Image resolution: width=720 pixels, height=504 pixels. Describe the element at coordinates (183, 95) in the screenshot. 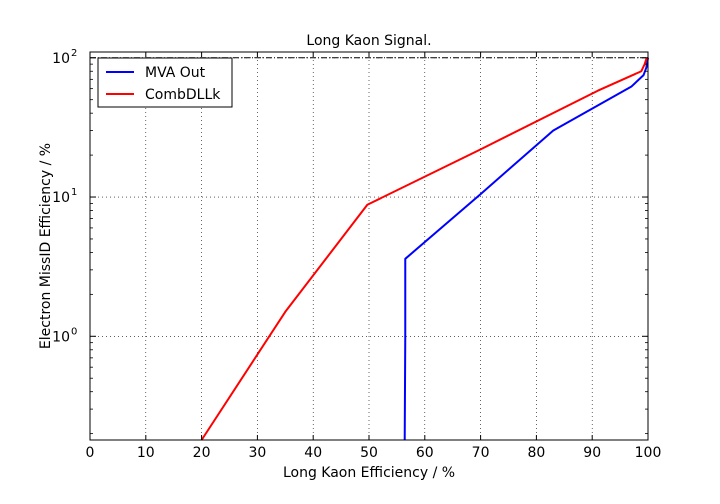

I see `legend-label-combdllk: CombDLLk` at that location.